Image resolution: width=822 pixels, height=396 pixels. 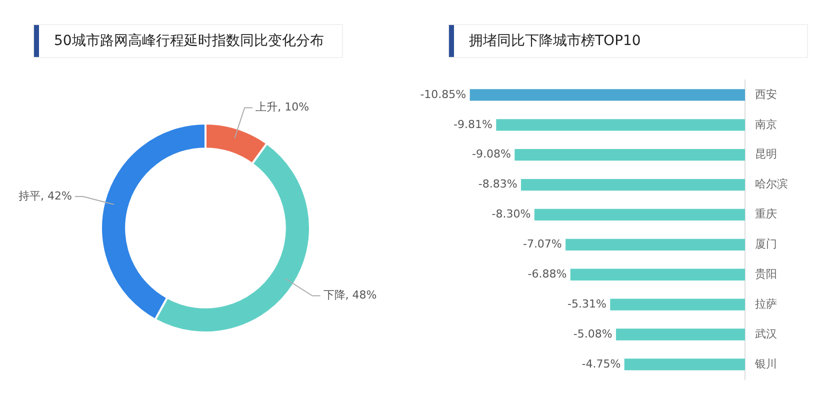 What do you see at coordinates (766, 154) in the screenshot?
I see `y-tick-label: 昆明` at bounding box center [766, 154].